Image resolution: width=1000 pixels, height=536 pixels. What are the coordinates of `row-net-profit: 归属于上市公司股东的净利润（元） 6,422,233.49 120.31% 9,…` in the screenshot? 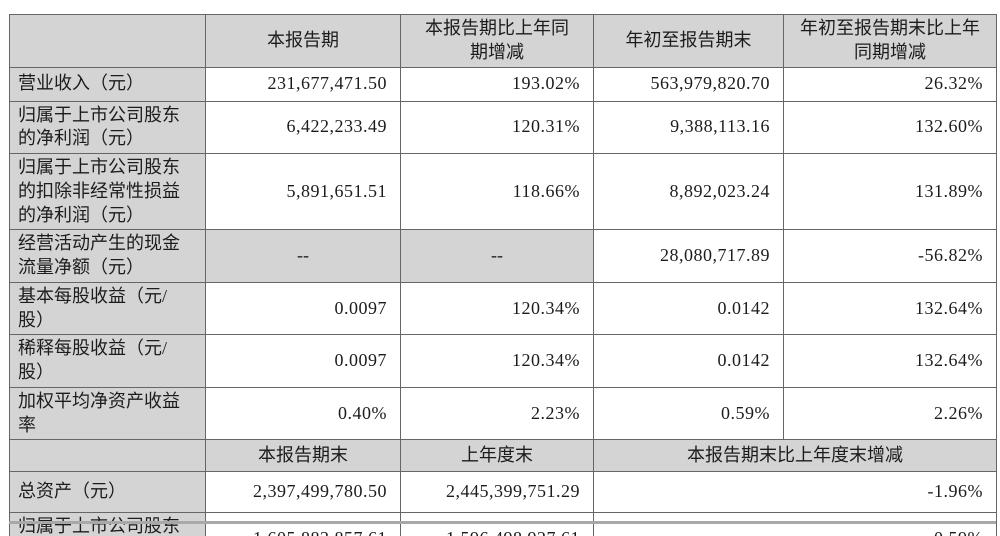 It's located at (503, 127).